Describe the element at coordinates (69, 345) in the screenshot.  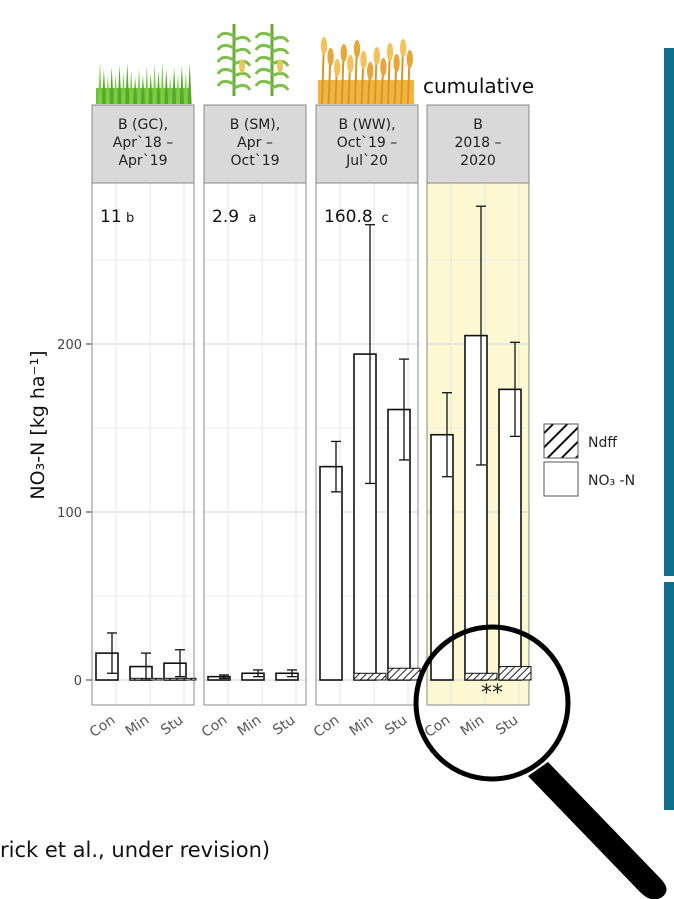
I see `y-tick-label: 200` at that location.